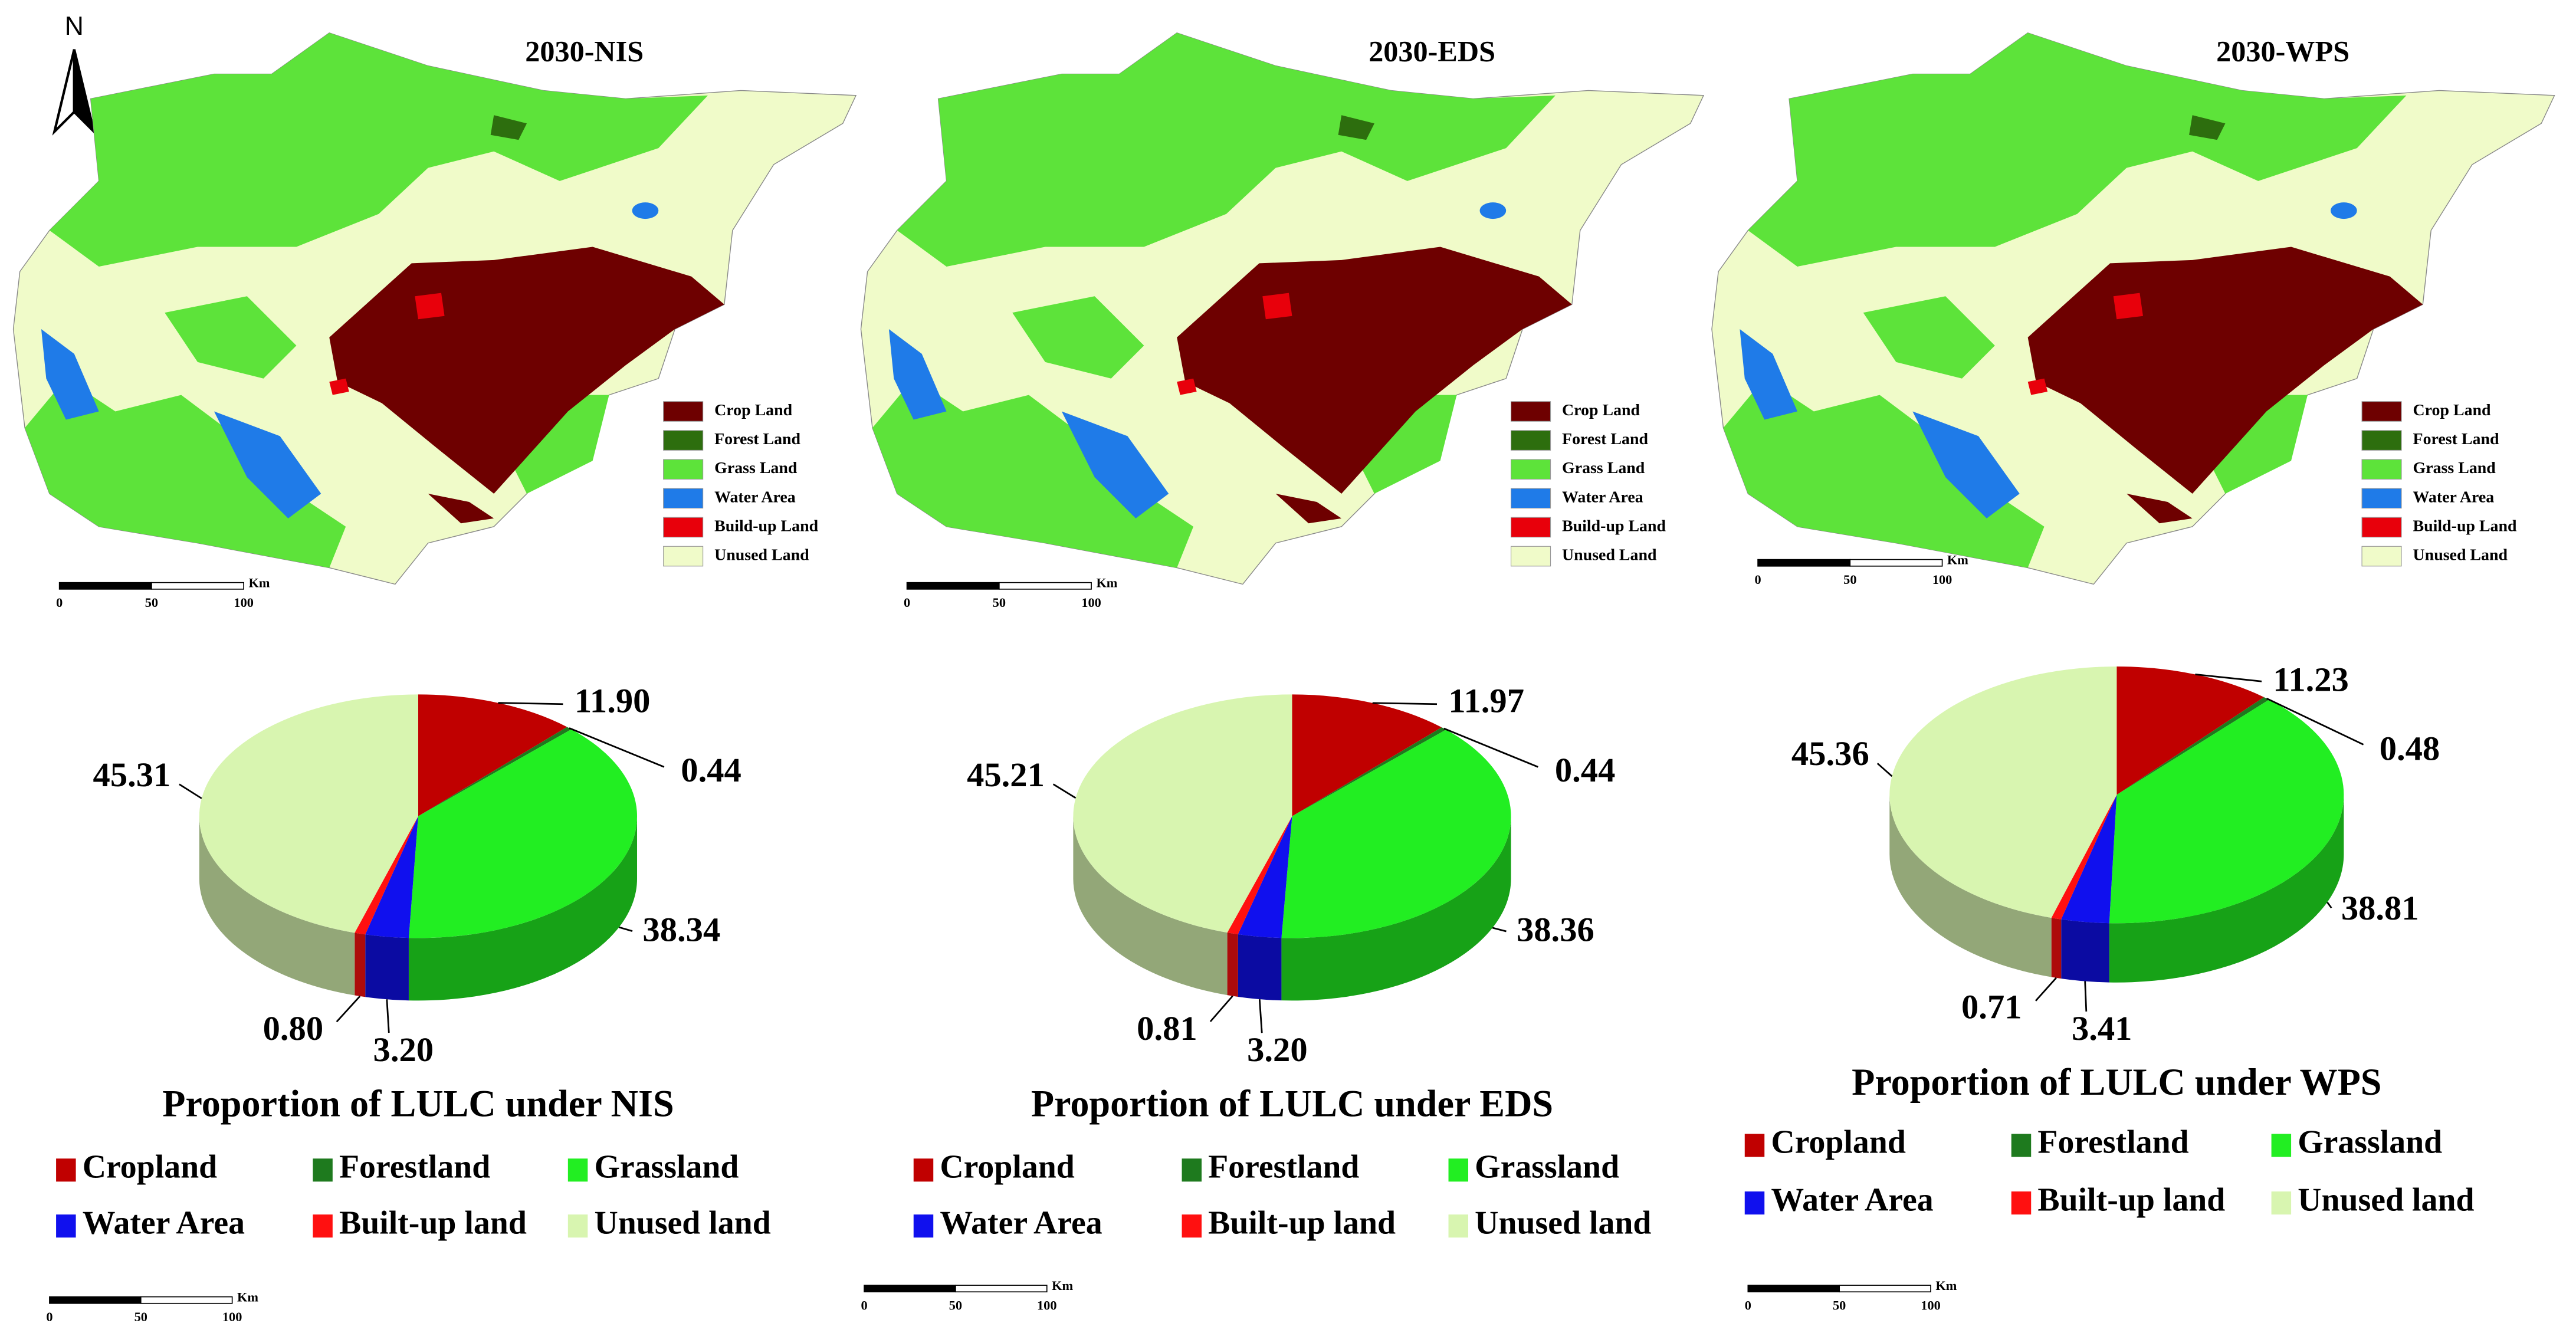 This screenshot has height=1333, width=2576. What do you see at coordinates (711, 770) in the screenshot?
I see `value-label: 0.44` at bounding box center [711, 770].